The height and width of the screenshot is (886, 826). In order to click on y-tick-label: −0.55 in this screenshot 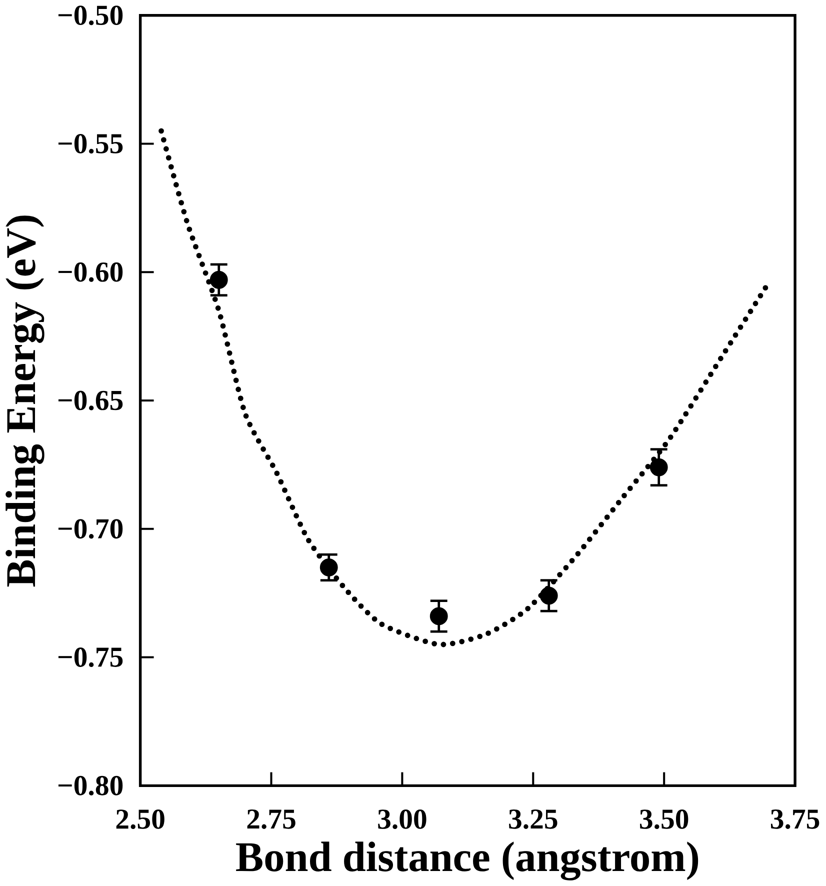, I will do `click(90, 144)`.